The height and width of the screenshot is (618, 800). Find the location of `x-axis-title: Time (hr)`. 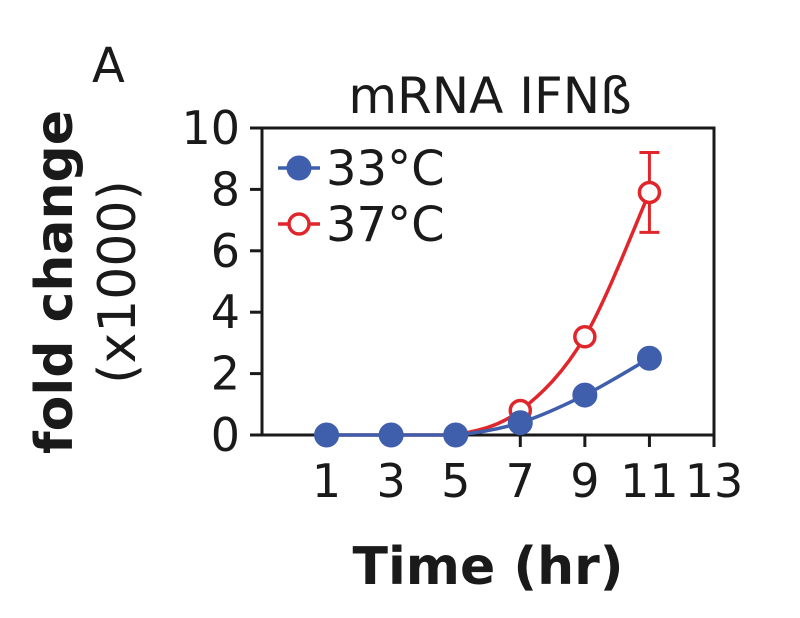

x-axis-title: Time (hr) is located at coordinates (487, 567).